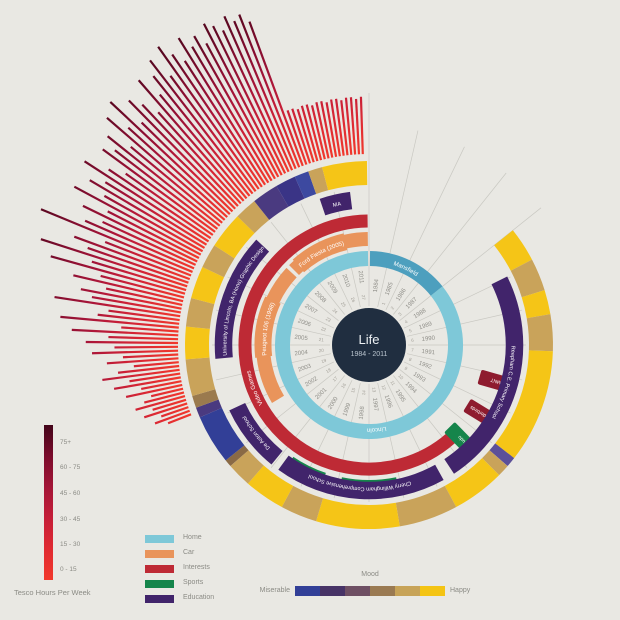 Image resolution: width=620 pixels, height=620 pixels. What do you see at coordinates (301, 339) in the screenshot?
I see `svg-text: 2005` at bounding box center [301, 339].